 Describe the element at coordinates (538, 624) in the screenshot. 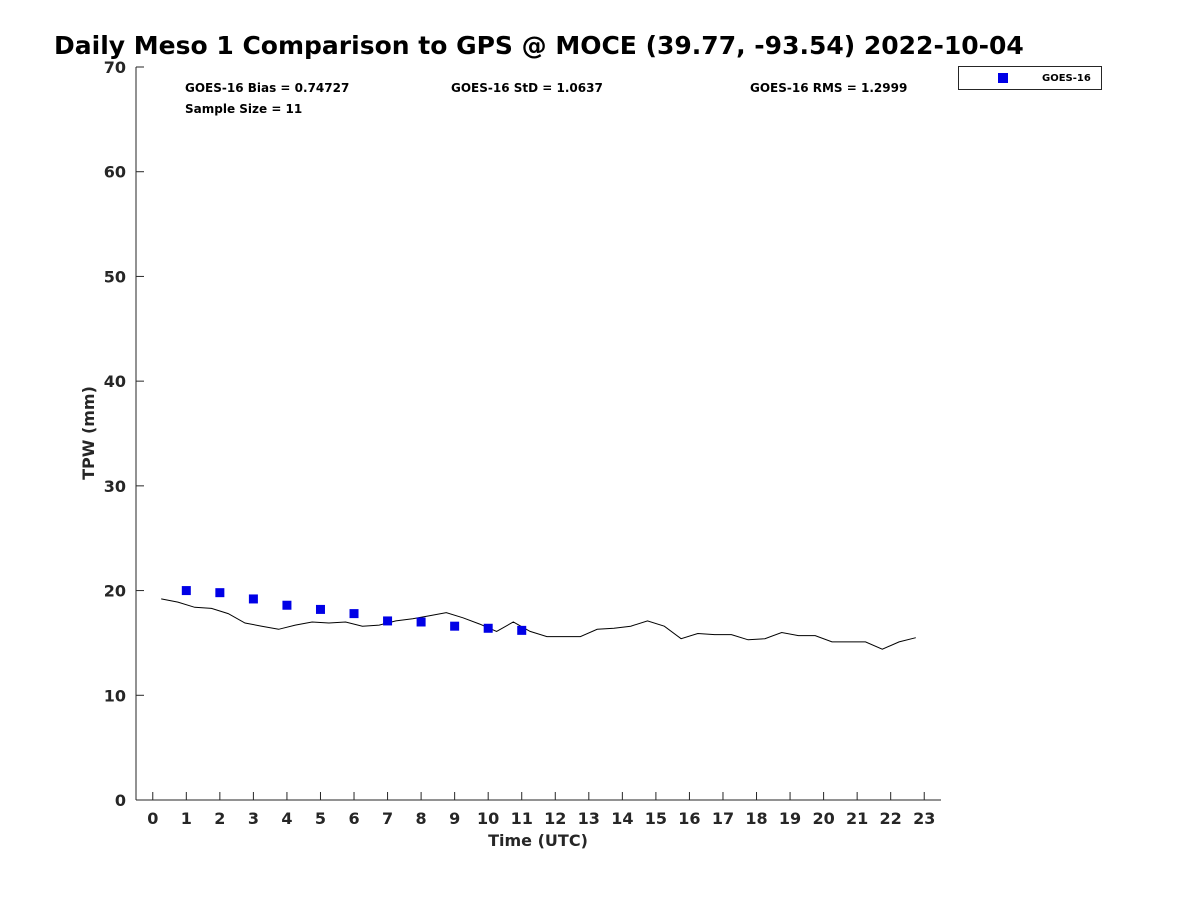

I see `gps-tpw-line` at that location.